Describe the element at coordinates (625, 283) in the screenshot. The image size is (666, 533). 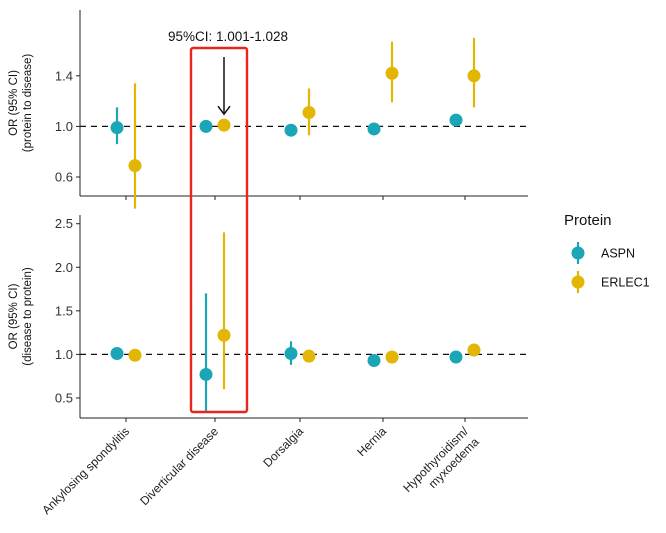
I see `legend-label-erlec1: ERLEC1` at that location.